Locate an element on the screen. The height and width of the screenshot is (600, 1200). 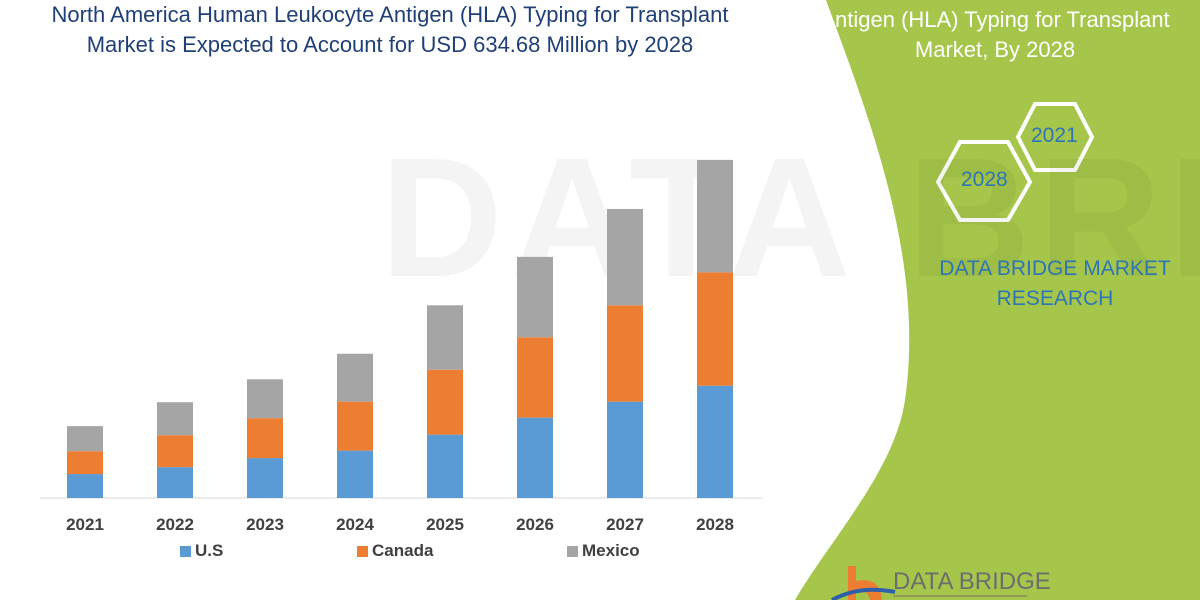
bar-canada-2027 is located at coordinates (625, 353).